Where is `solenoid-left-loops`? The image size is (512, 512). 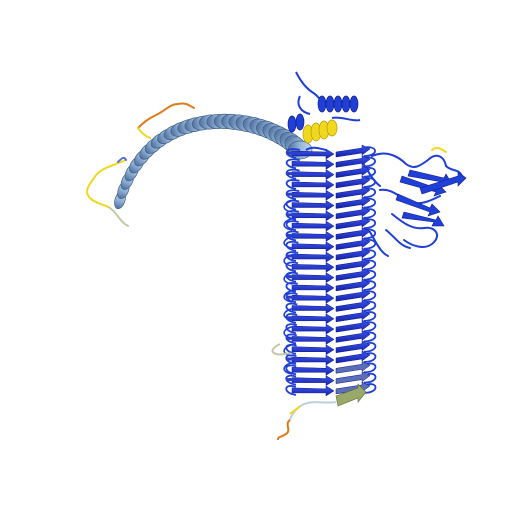
solenoid-left-loops is located at coordinates (290, 287).